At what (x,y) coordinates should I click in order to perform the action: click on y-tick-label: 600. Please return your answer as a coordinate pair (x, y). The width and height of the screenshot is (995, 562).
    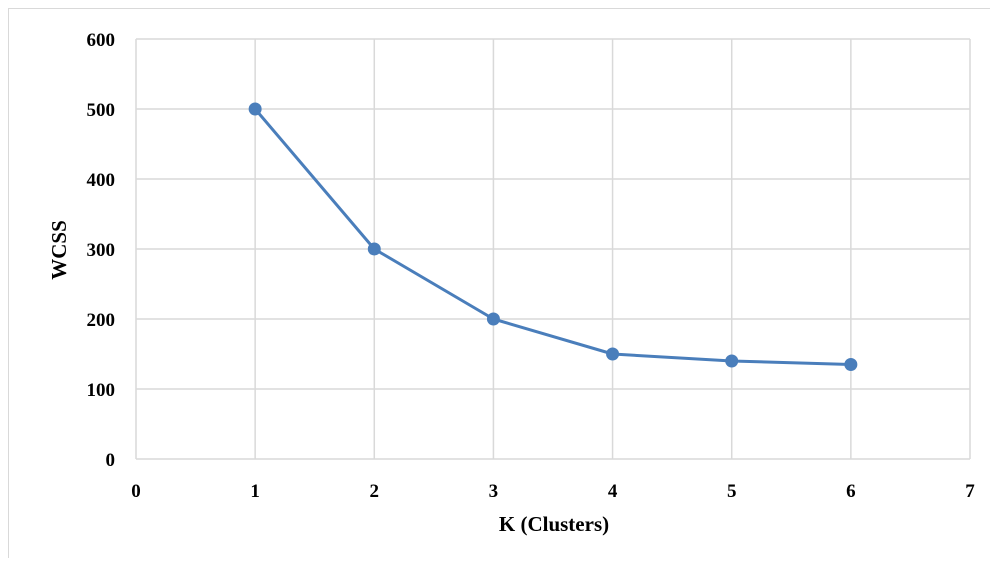
    Looking at the image, I should click on (101, 40).